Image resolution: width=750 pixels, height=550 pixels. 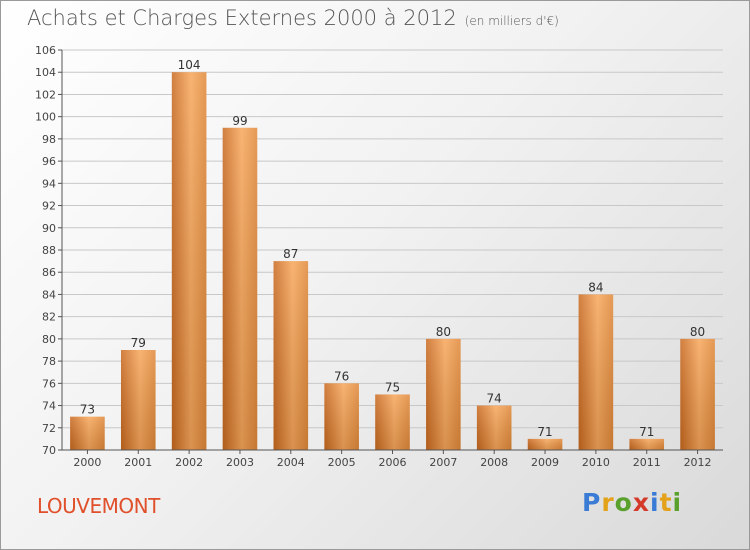 I want to click on unit-label: (en milliers d'€), so click(x=511, y=21).